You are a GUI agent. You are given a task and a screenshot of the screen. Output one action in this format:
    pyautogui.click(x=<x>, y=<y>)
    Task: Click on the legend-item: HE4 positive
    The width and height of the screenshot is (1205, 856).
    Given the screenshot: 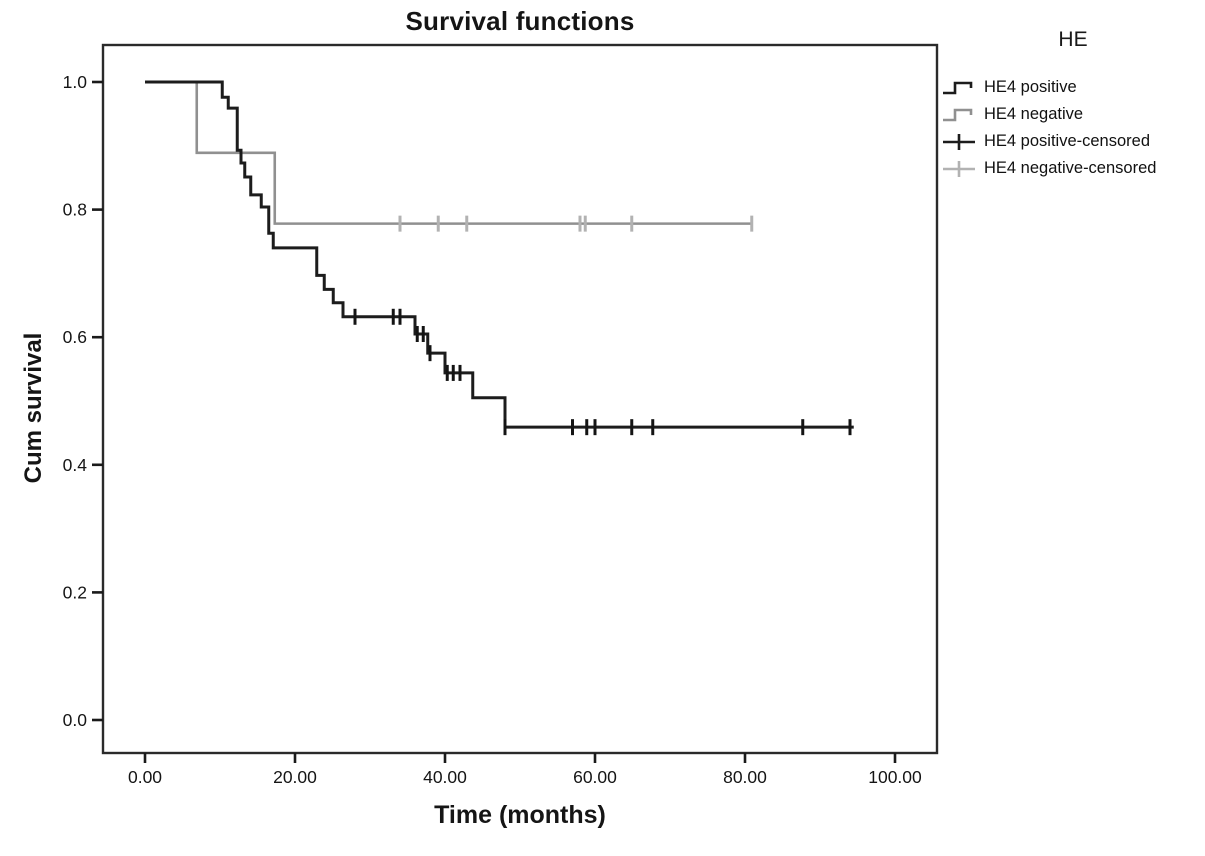 What is the action you would take?
    pyautogui.click(x=1073, y=87)
    